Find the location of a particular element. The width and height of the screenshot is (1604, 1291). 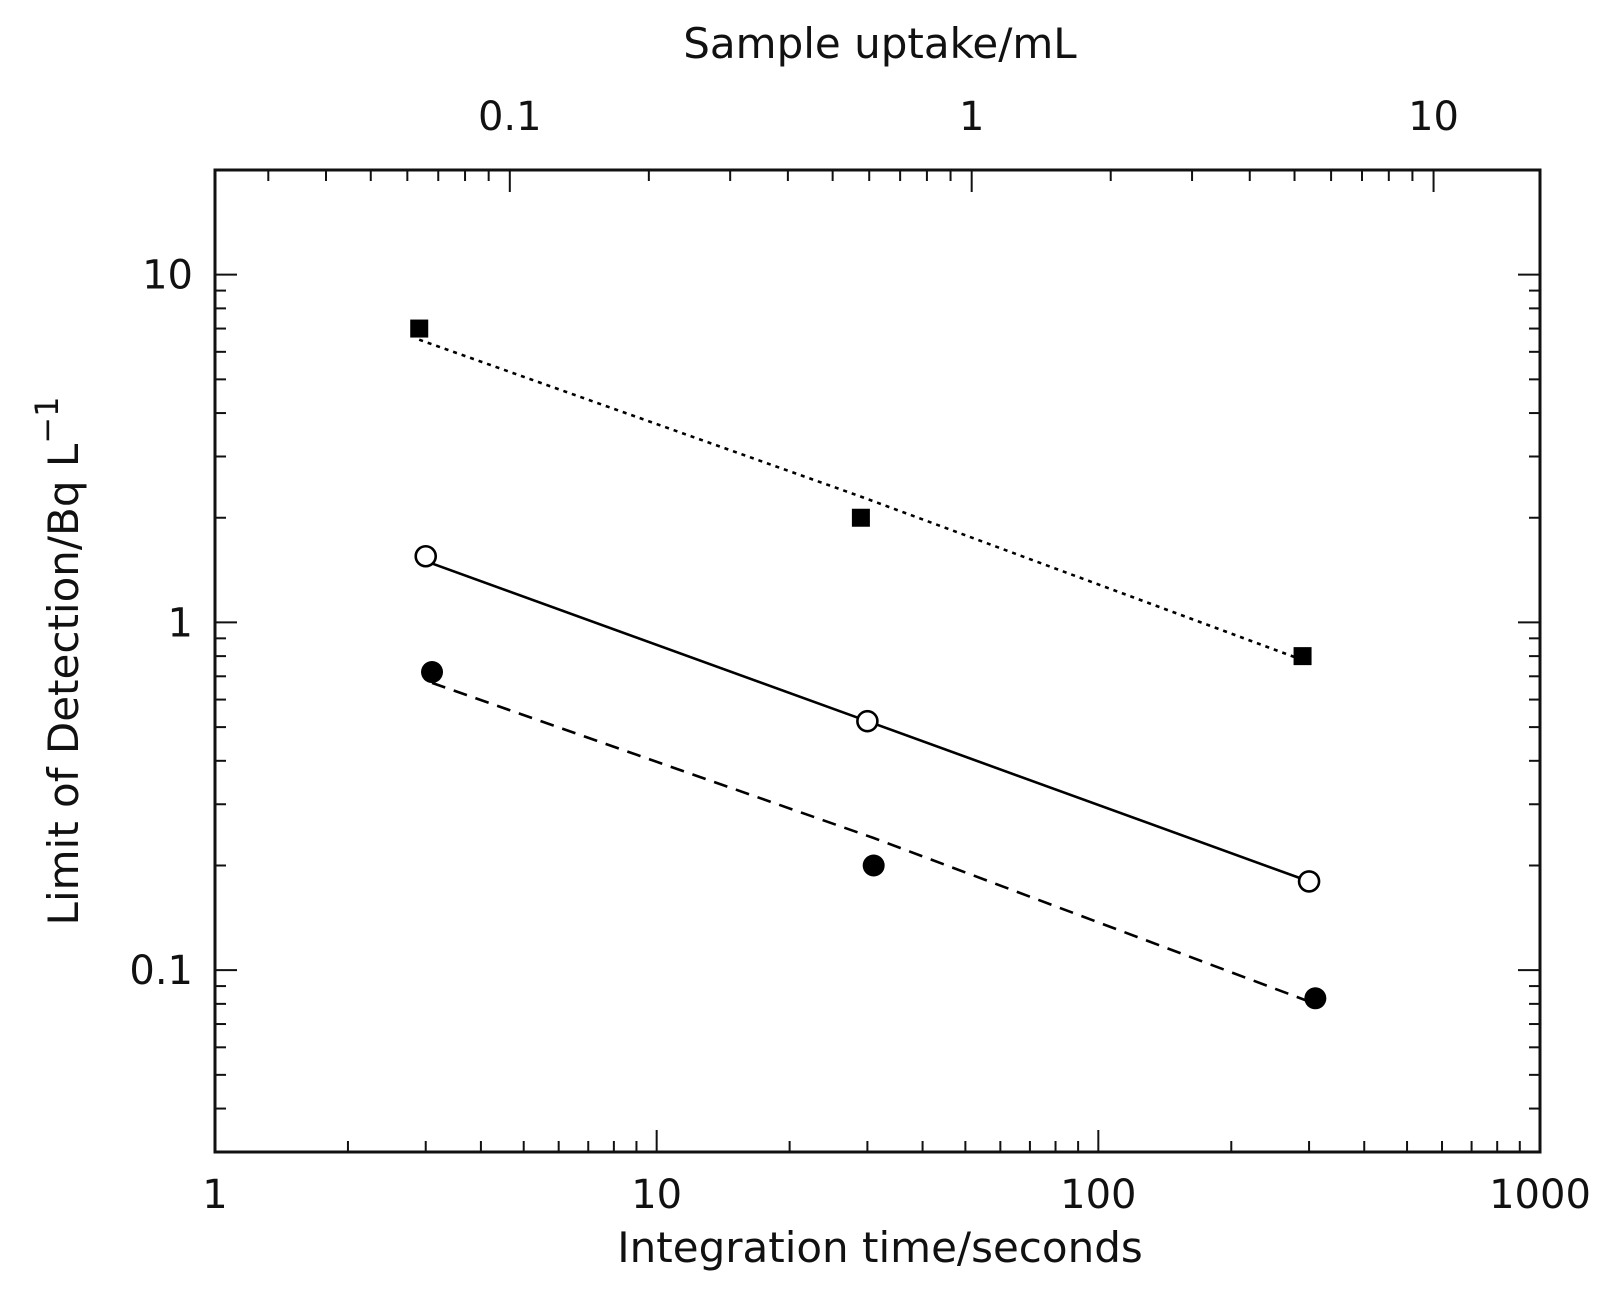

x2-tick-label: 10 is located at coordinates (1433, 117).